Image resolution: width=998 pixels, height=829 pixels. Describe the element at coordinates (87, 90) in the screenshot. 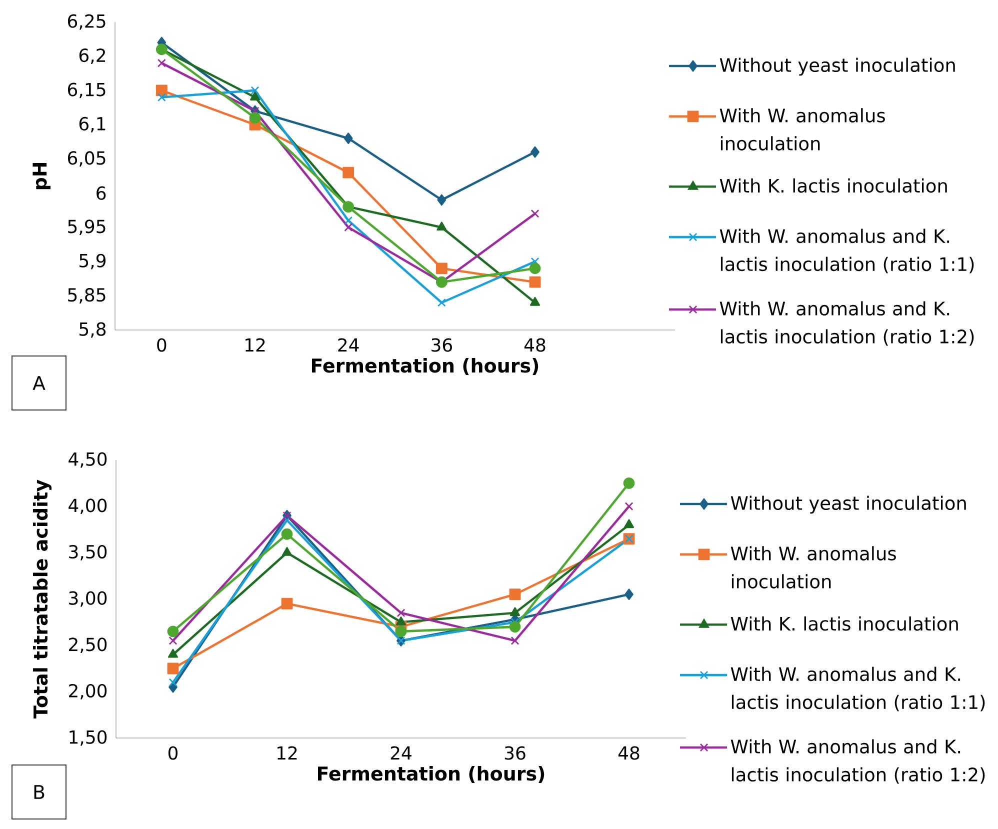

I see `y-tick-label: 6,15` at that location.